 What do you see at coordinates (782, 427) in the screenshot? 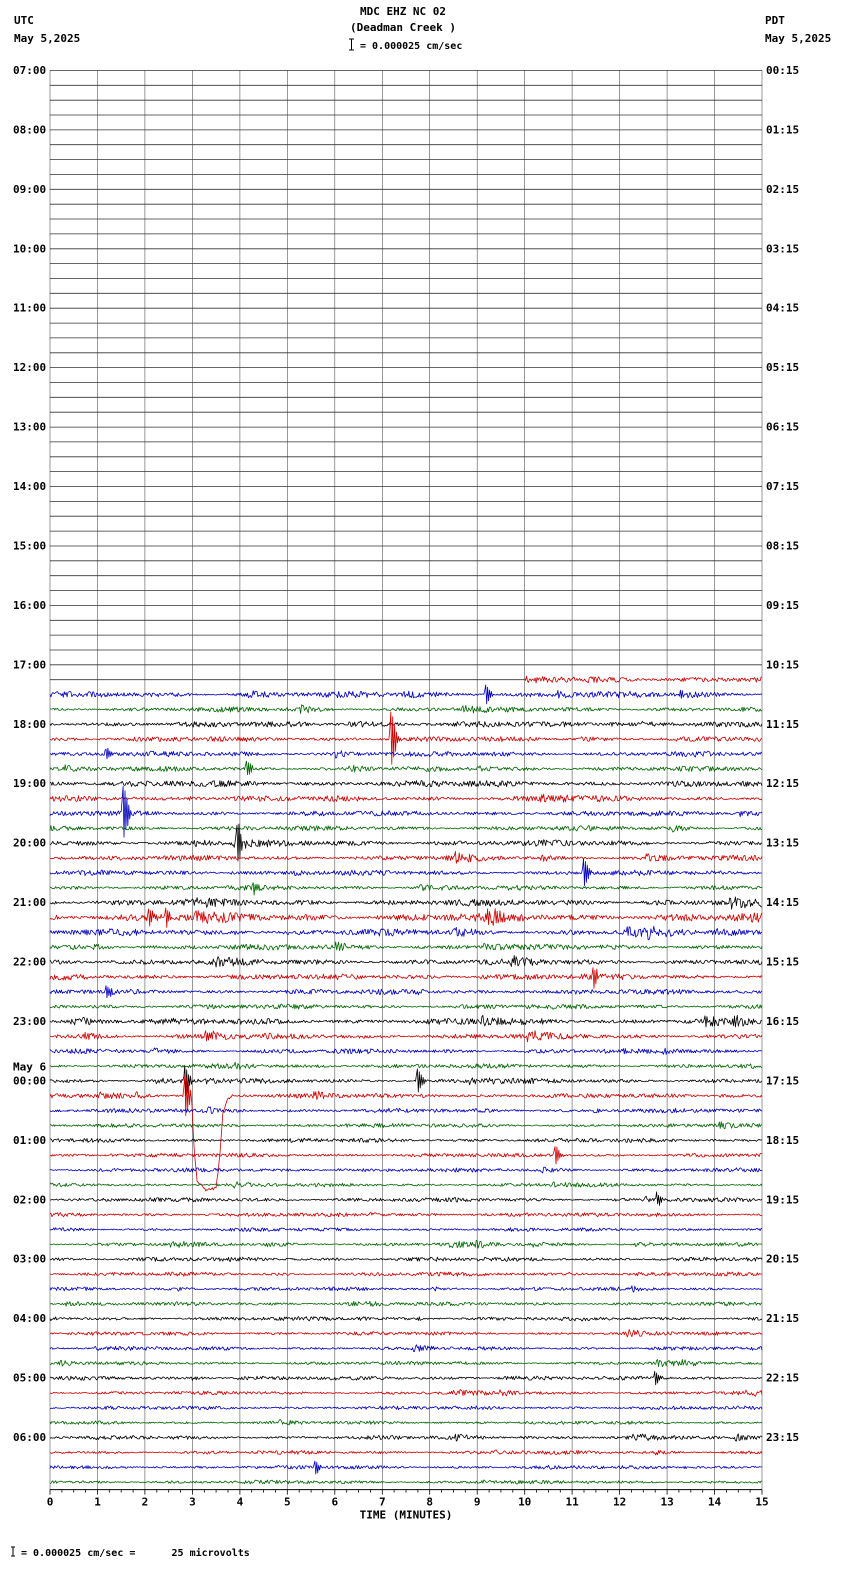
I see `pdt-hour-label: 06:15` at bounding box center [782, 427].